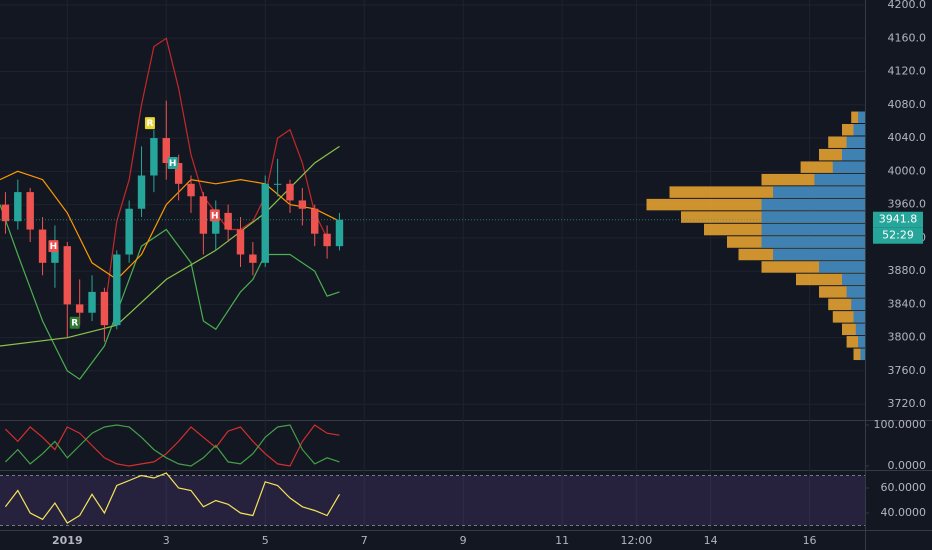  What do you see at coordinates (907, 71) in the screenshot?
I see `y-tick-label: 4120.0` at bounding box center [907, 71].